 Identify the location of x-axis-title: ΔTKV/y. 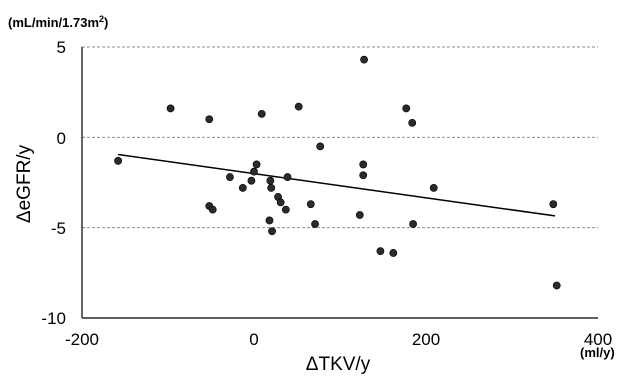
(338, 364).